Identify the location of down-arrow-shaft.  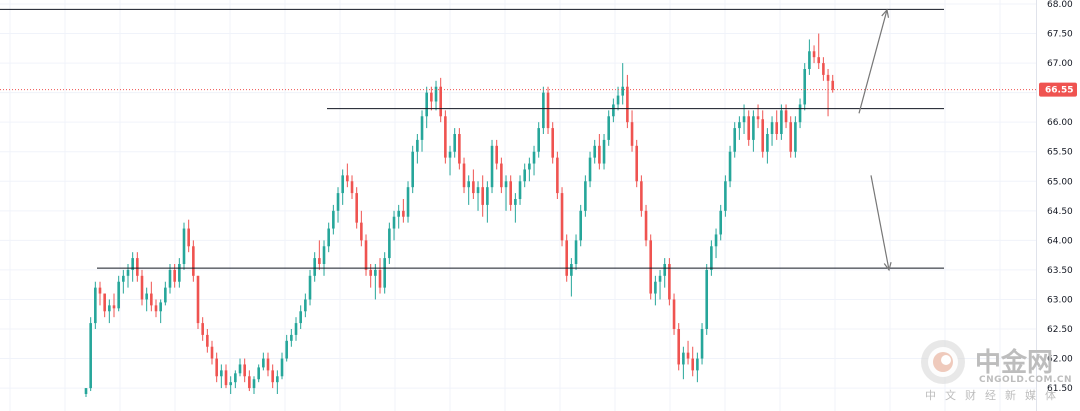
(880, 223).